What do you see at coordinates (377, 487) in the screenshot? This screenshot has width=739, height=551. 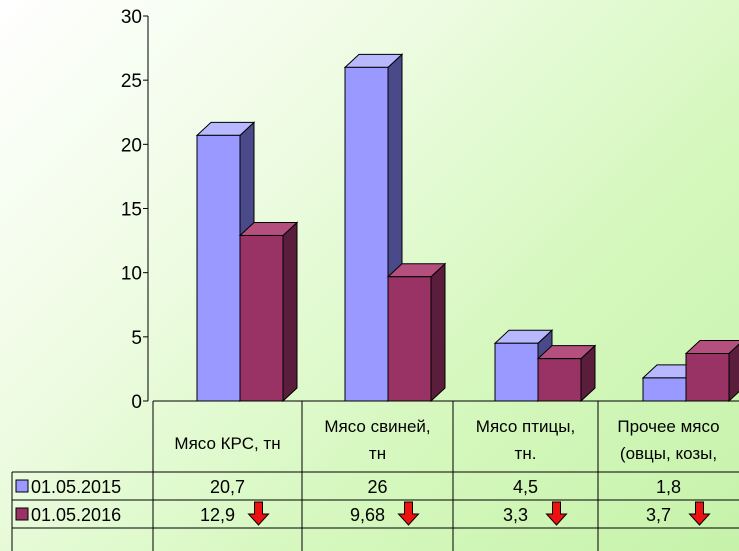 I see `value-label: 26` at bounding box center [377, 487].